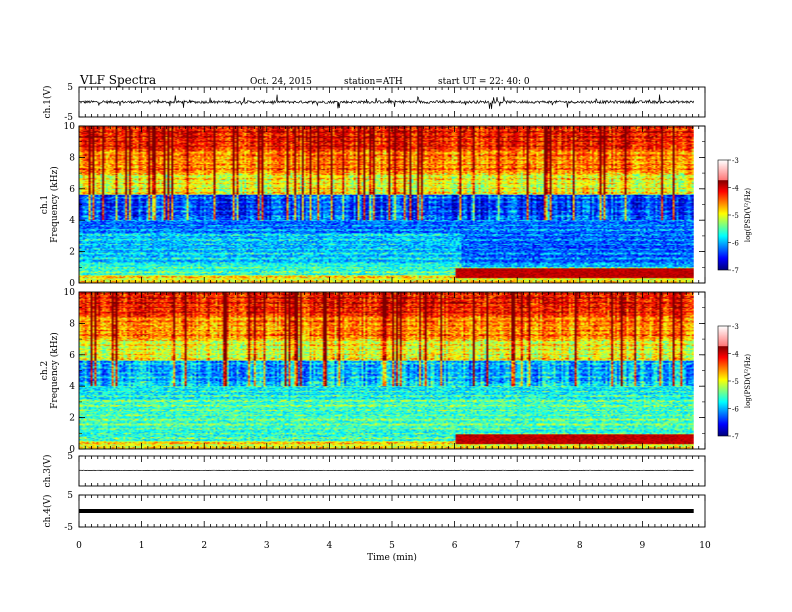  I want to click on date-label: Oct. 24, 2015, so click(281, 82).